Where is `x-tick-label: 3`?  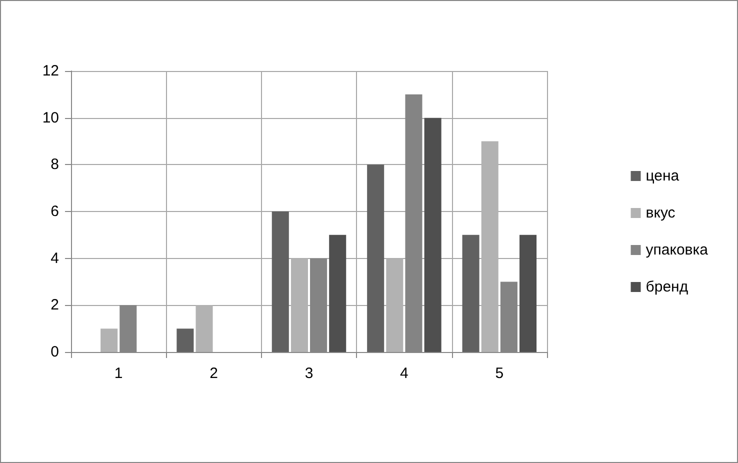 x-tick-label: 3 is located at coordinates (309, 373).